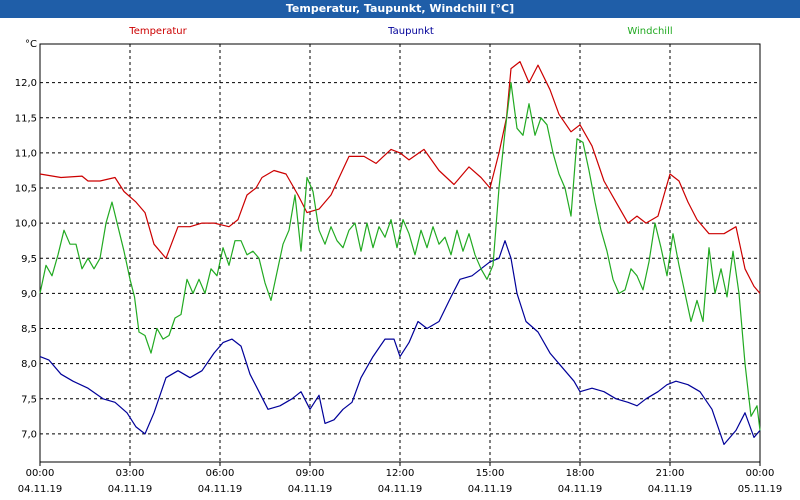 The width and height of the screenshot is (800, 500). Describe the element at coordinates (580, 473) in the screenshot. I see `x-tick-time: 18:00` at that location.